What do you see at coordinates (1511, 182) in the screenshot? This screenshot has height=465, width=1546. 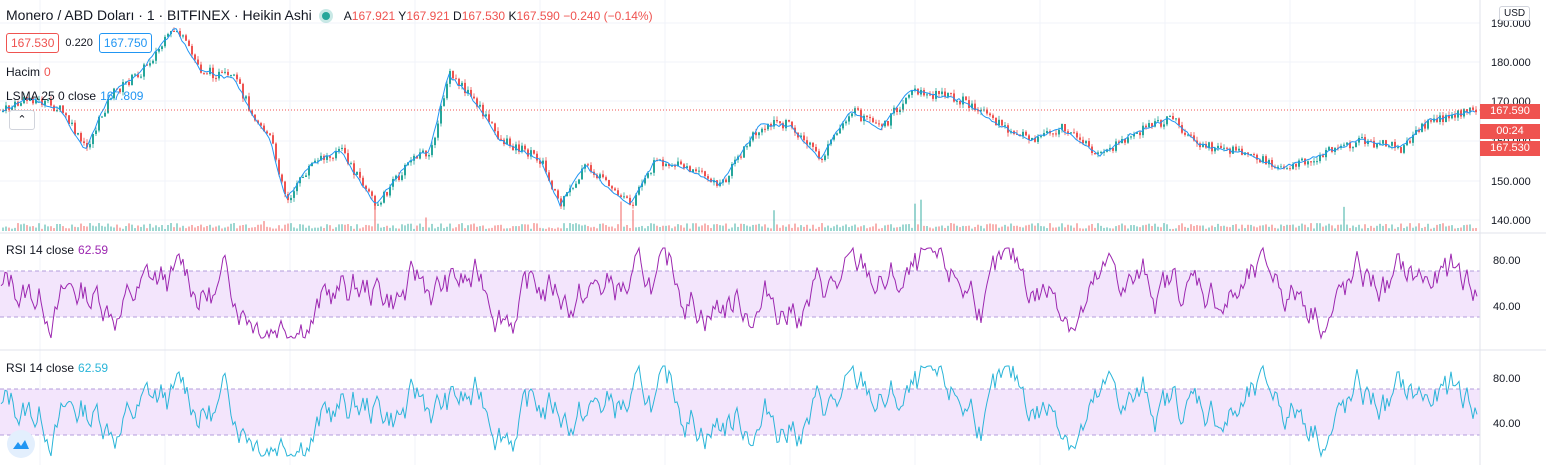 I see `price-tick-label: 150.000` at bounding box center [1511, 182].